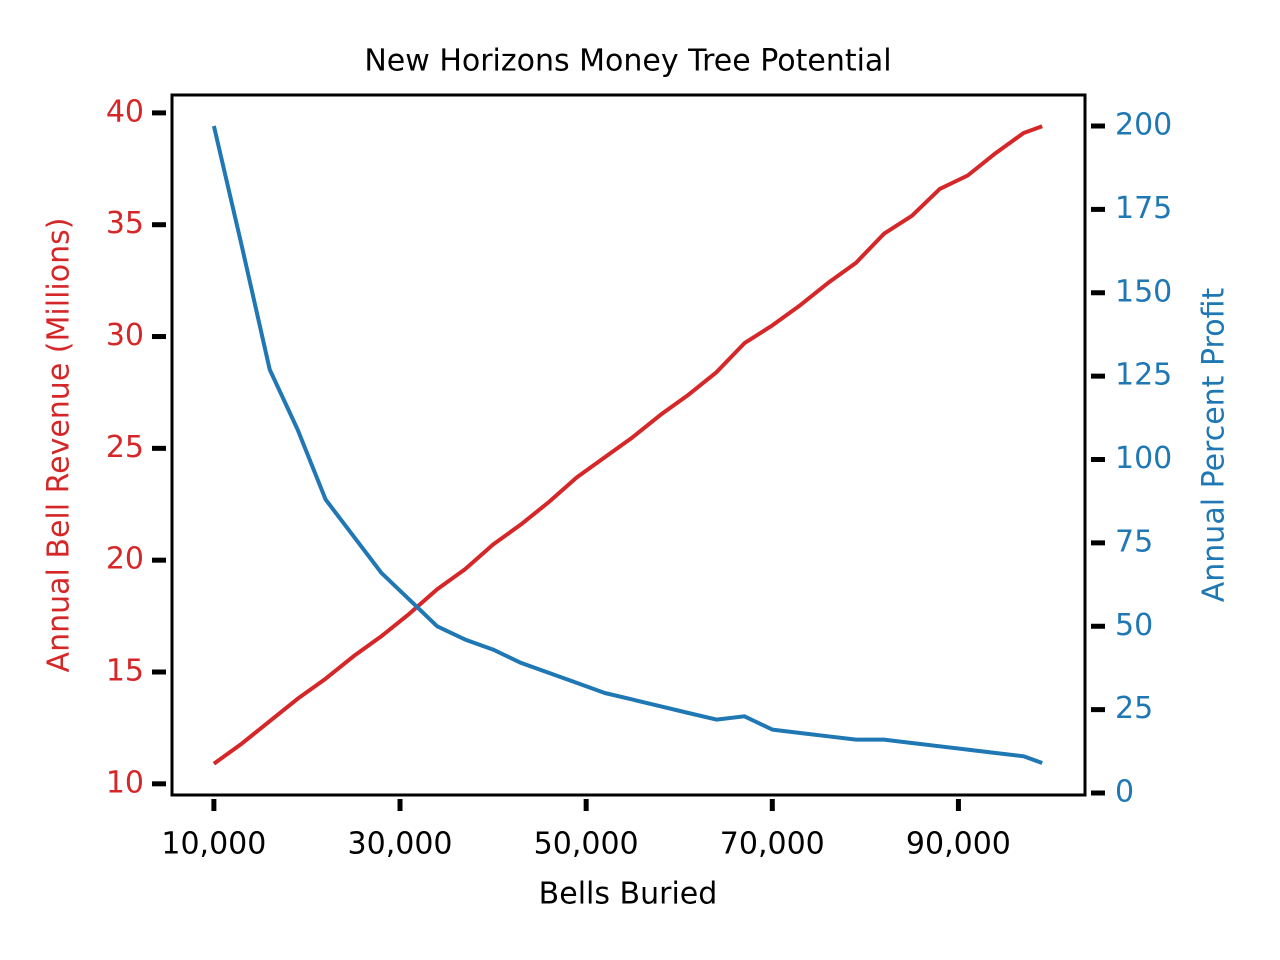 This screenshot has height=960, width=1280. What do you see at coordinates (59, 445) in the screenshot?
I see `y-axis-label: Annual Bell Revenue (Millions)` at bounding box center [59, 445].